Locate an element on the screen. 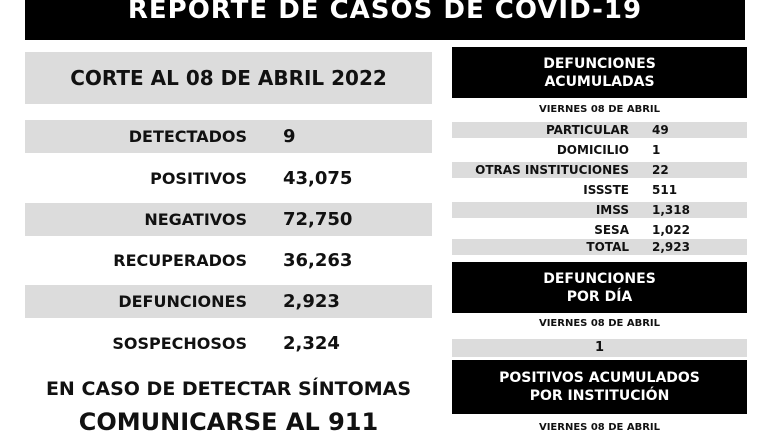 Image resolution: width=777 pixels, height=437 pixels. institution-row: SESA 1,022 is located at coordinates (599, 230).